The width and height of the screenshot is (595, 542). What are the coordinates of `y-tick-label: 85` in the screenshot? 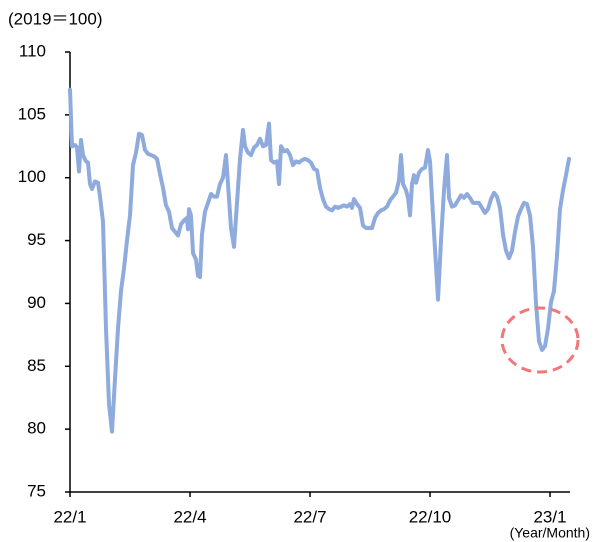 It's located at (36, 365).